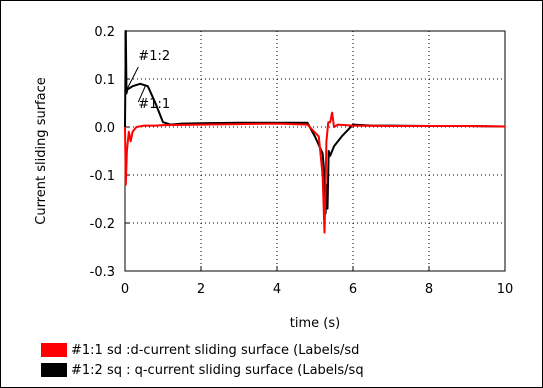 This screenshot has height=388, width=543. I want to click on x-tick-label: 0, so click(125, 289).